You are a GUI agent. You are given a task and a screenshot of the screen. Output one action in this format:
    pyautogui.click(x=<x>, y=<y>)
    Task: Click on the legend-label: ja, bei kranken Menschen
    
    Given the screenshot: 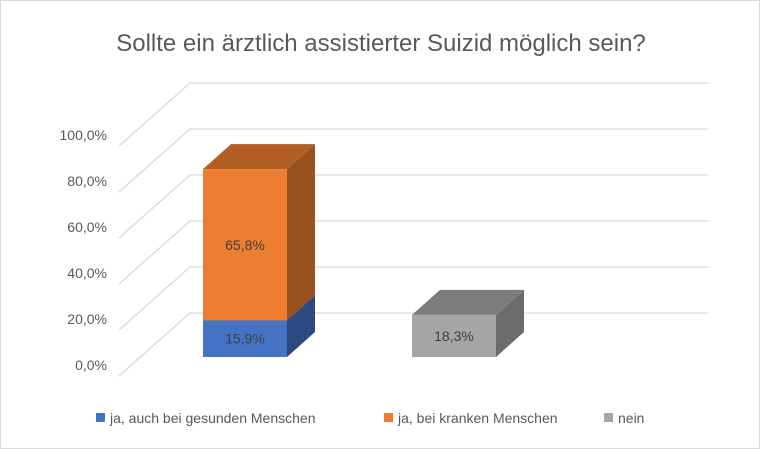 What is the action you would take?
    pyautogui.click(x=477, y=418)
    